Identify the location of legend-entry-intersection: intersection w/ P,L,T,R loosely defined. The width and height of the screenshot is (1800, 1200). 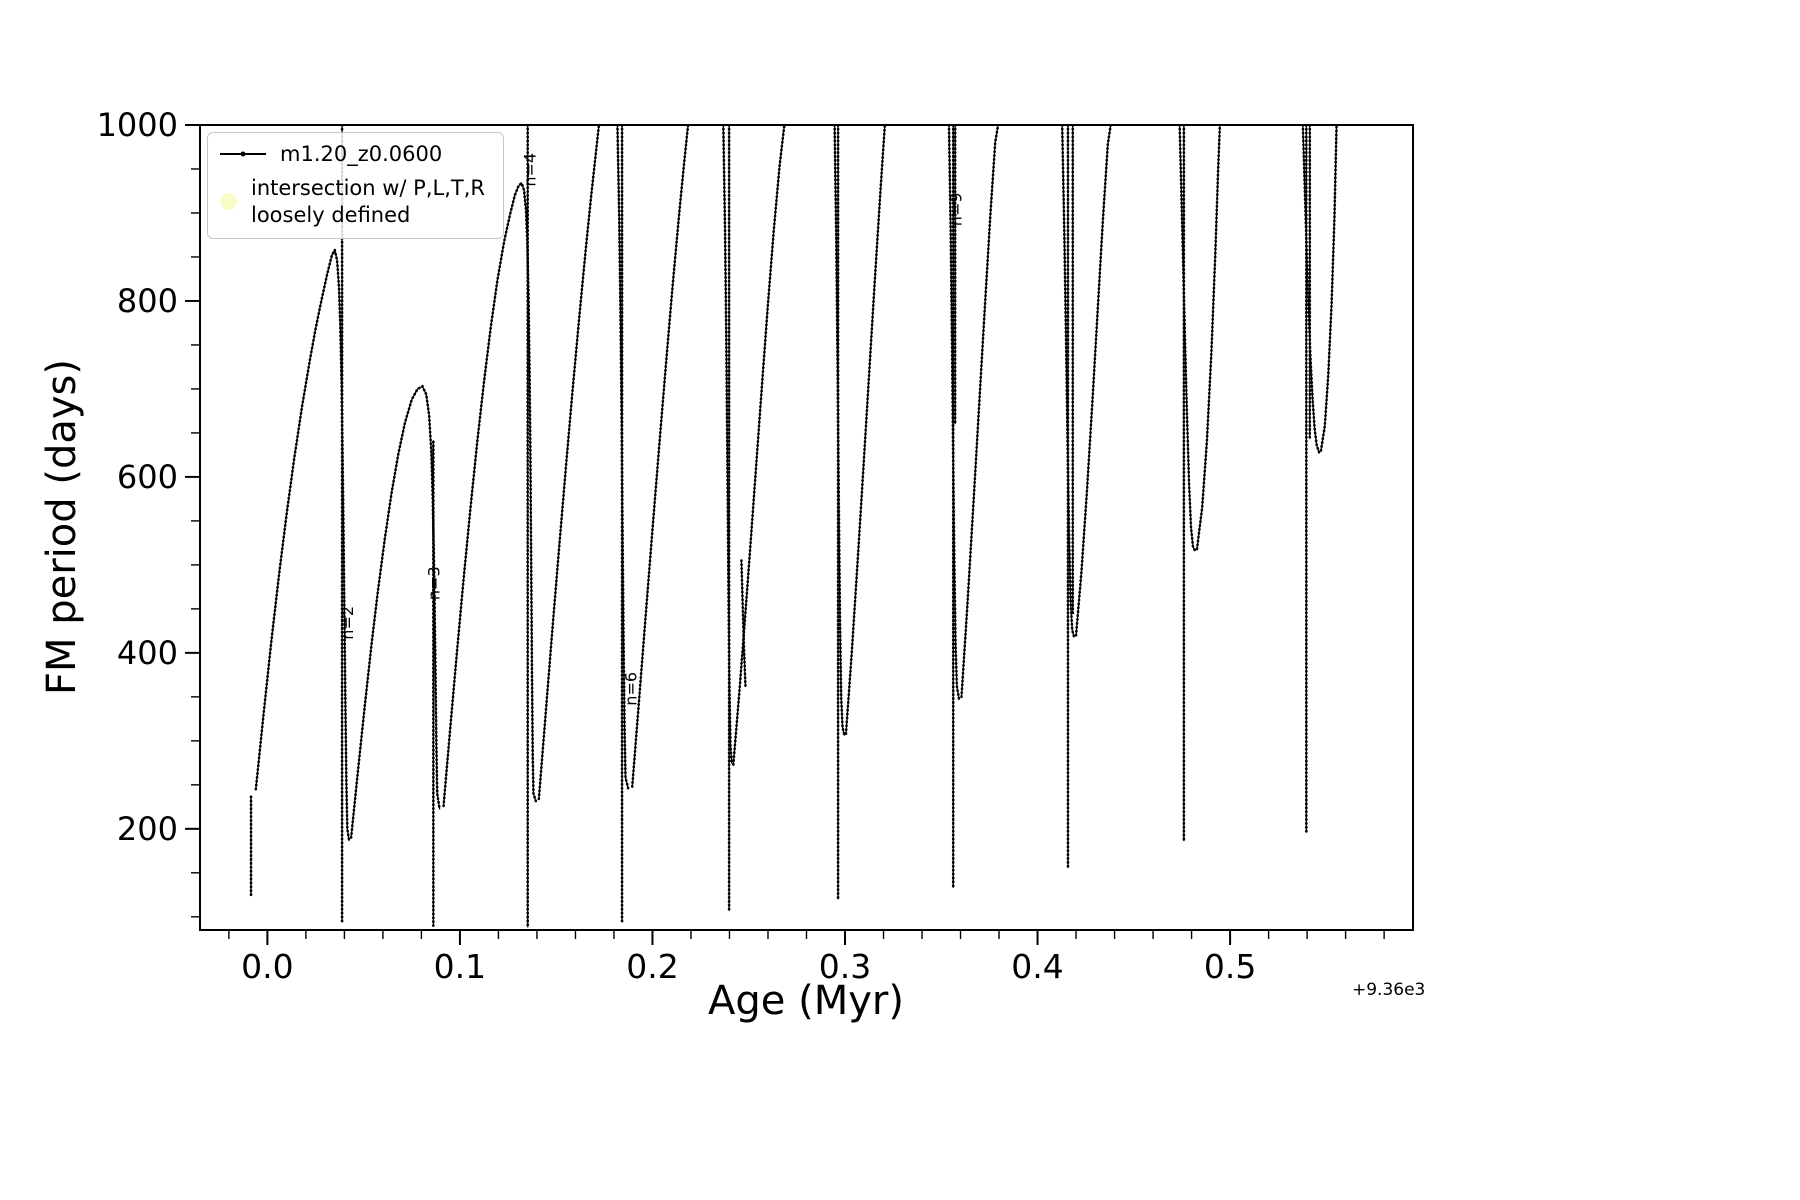
(352, 201).